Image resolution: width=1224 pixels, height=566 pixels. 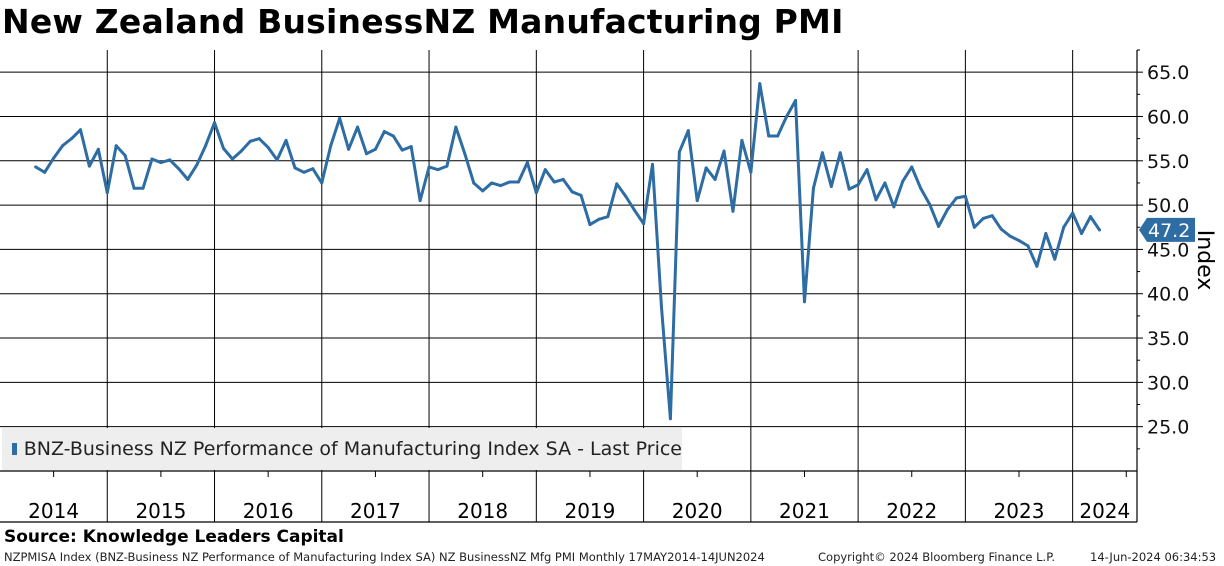 I want to click on y-tick-label: 50.0, so click(x=1168, y=206).